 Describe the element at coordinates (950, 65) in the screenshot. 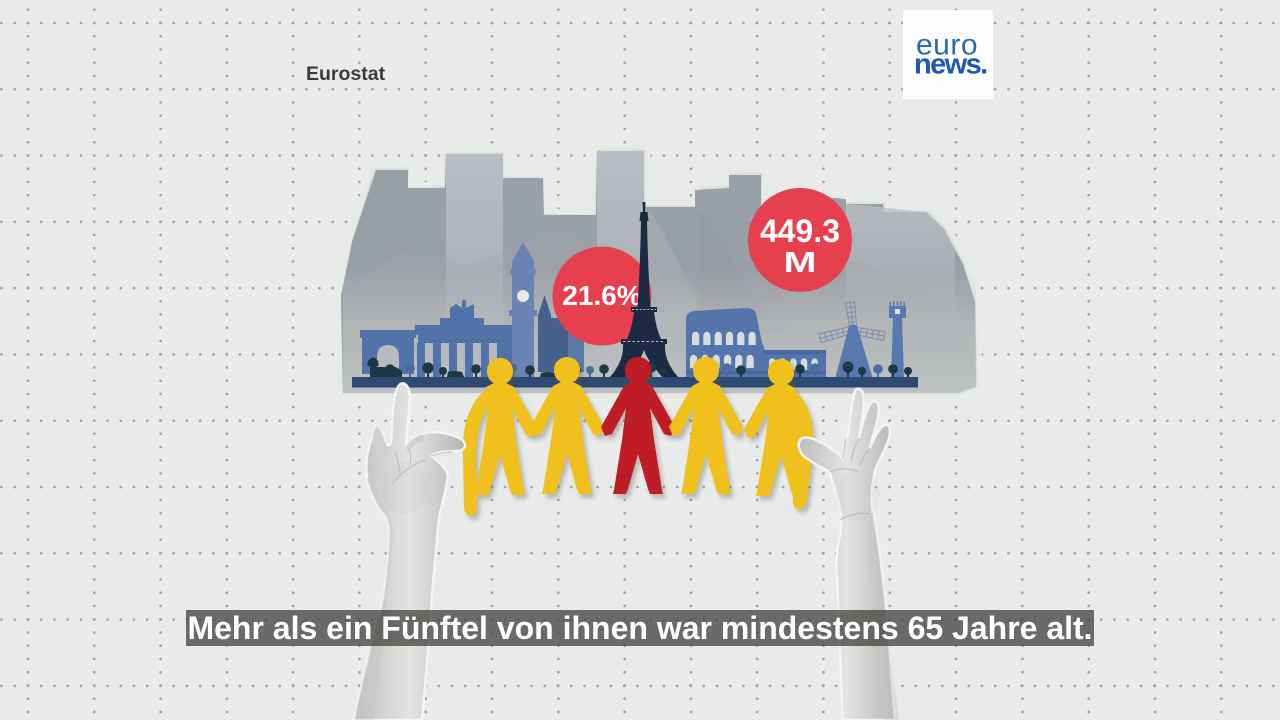

I see `svg-text: news.` at that location.